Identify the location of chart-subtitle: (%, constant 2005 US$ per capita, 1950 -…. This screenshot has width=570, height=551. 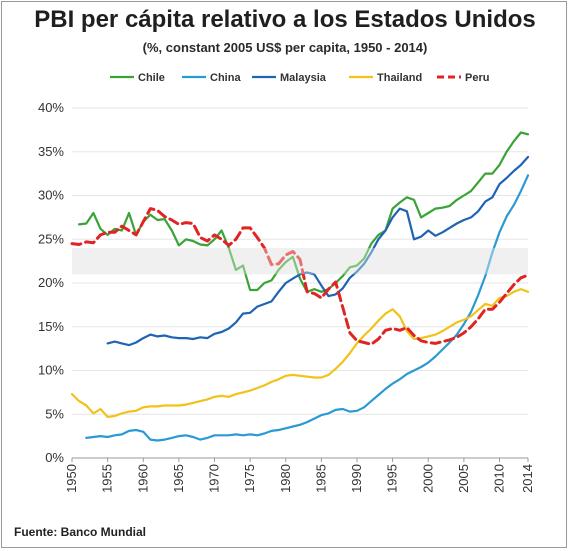
(285, 47).